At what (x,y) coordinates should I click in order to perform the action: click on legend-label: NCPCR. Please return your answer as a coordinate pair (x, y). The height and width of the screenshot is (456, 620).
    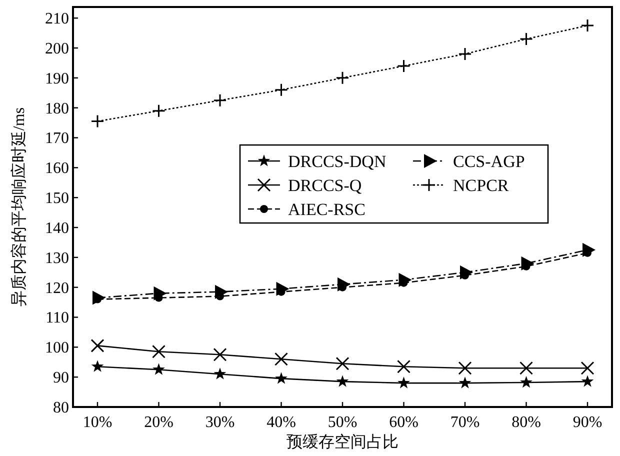
    Looking at the image, I should click on (481, 185).